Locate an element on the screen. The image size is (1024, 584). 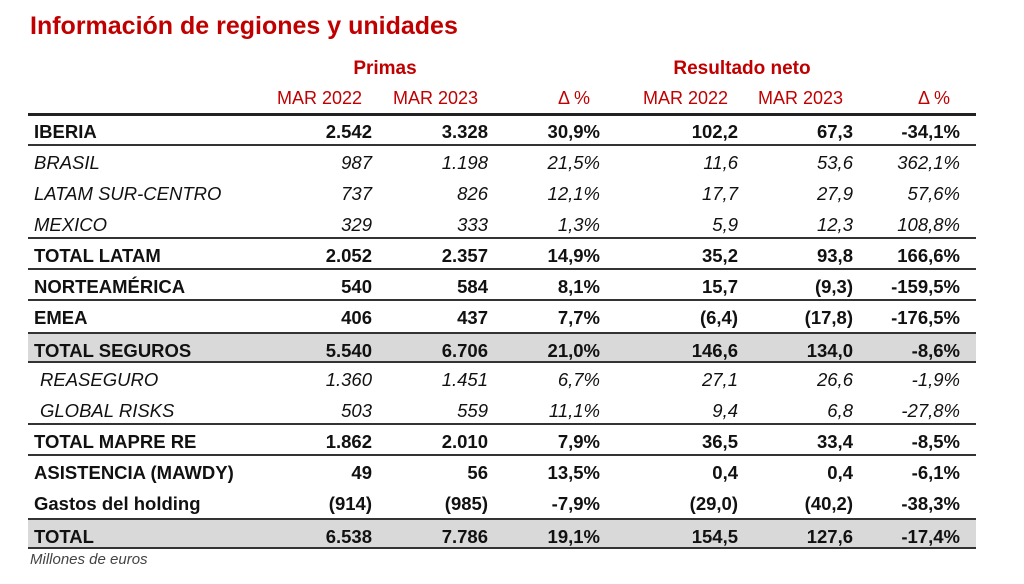
table-cell: 3.328 is located at coordinates (464, 131).